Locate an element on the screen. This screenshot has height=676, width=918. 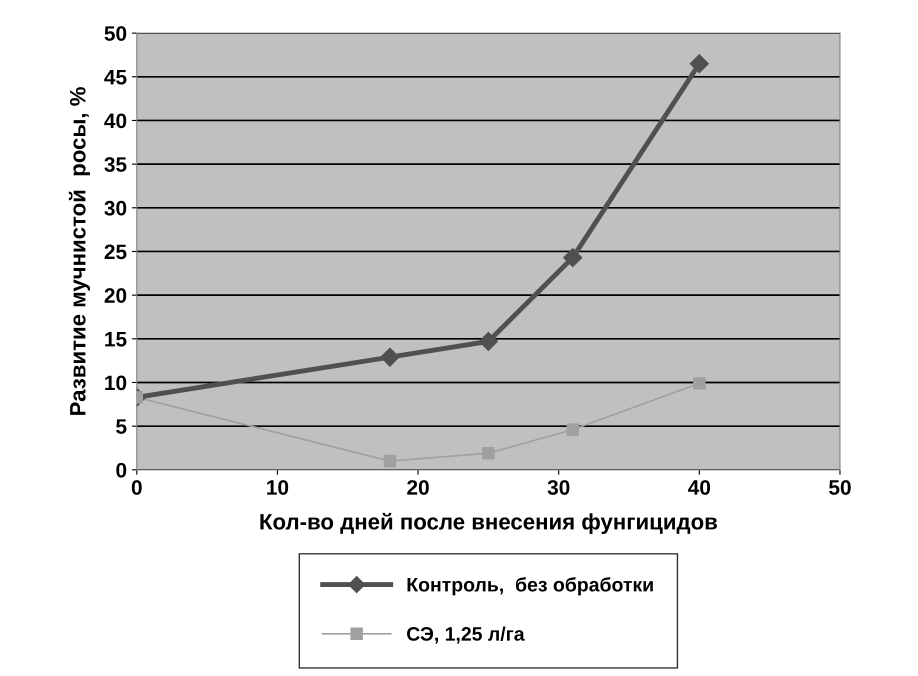
y-tick-label: 45 is located at coordinates (115, 77).